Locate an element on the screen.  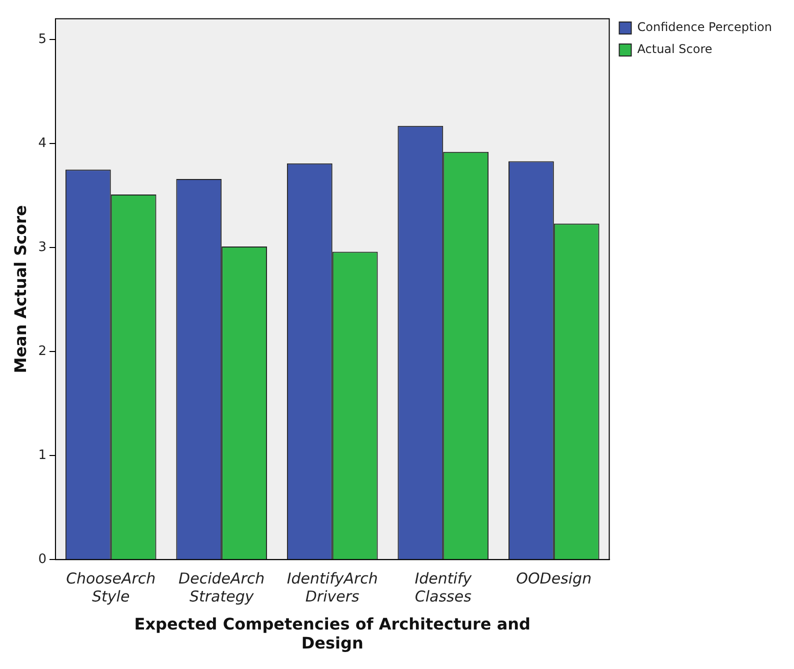
x-tick-label: IdentifyArch Drivers is located at coordinates (332, 587).